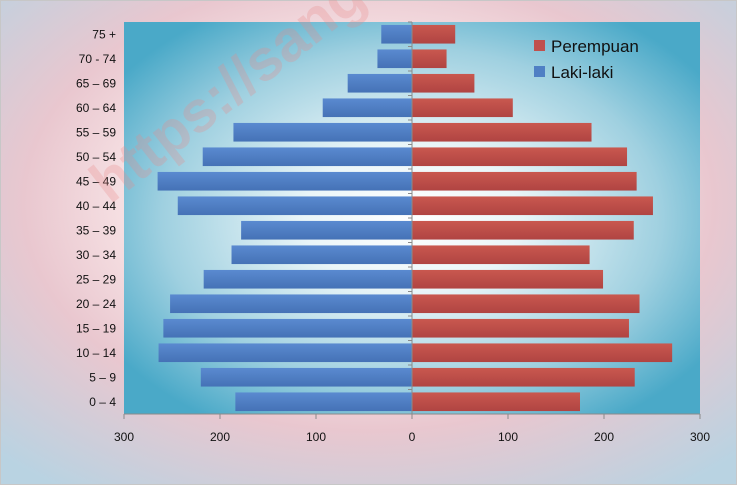 This screenshot has height=485, width=737. What do you see at coordinates (104, 34) in the screenshot?
I see `category-label-15: 75 +` at bounding box center [104, 34].